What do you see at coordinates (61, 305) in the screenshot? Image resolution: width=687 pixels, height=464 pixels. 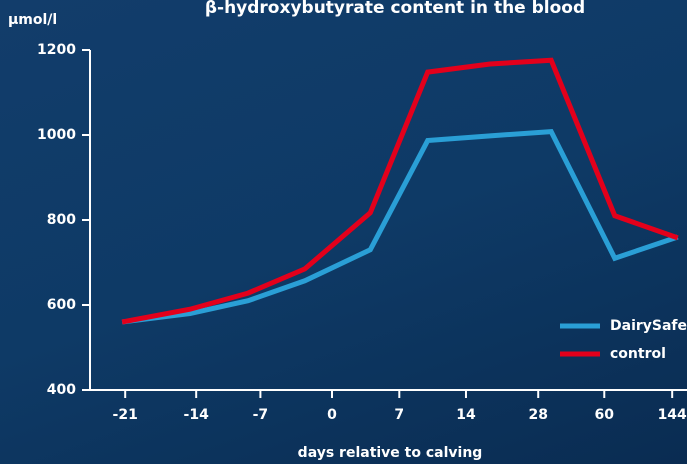 I see `y-tick-label: 600` at bounding box center [61, 305].